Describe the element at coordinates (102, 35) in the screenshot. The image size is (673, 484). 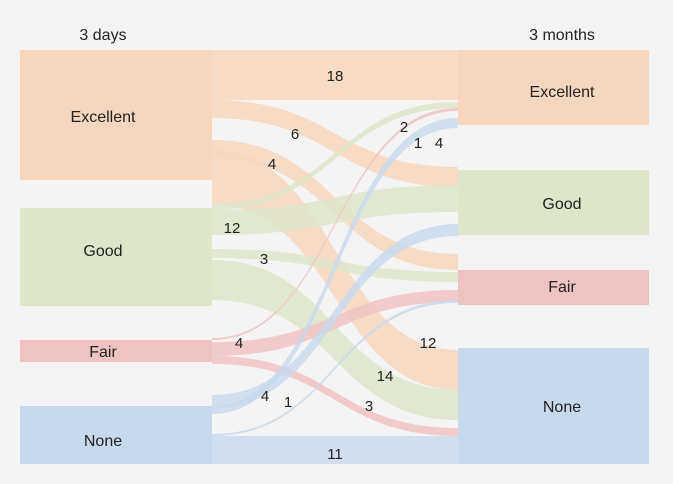
I see `header-left: 3 days` at that location.